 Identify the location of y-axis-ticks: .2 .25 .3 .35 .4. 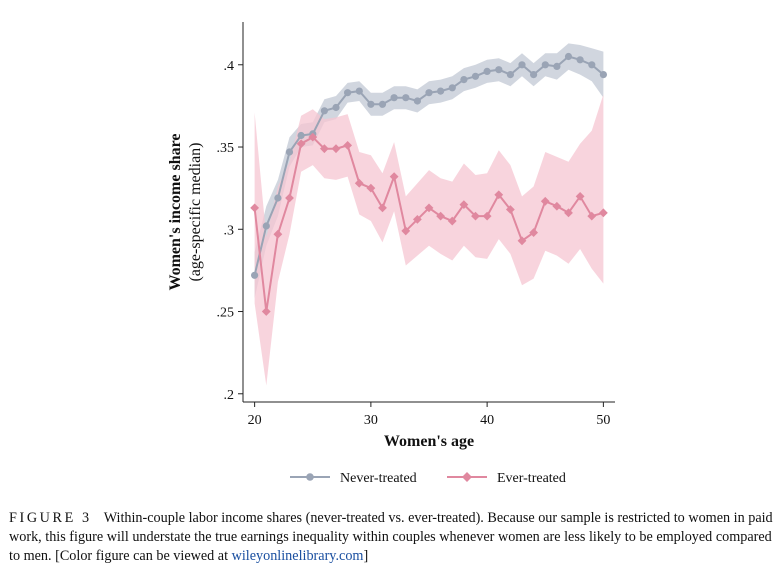
(230, 231).